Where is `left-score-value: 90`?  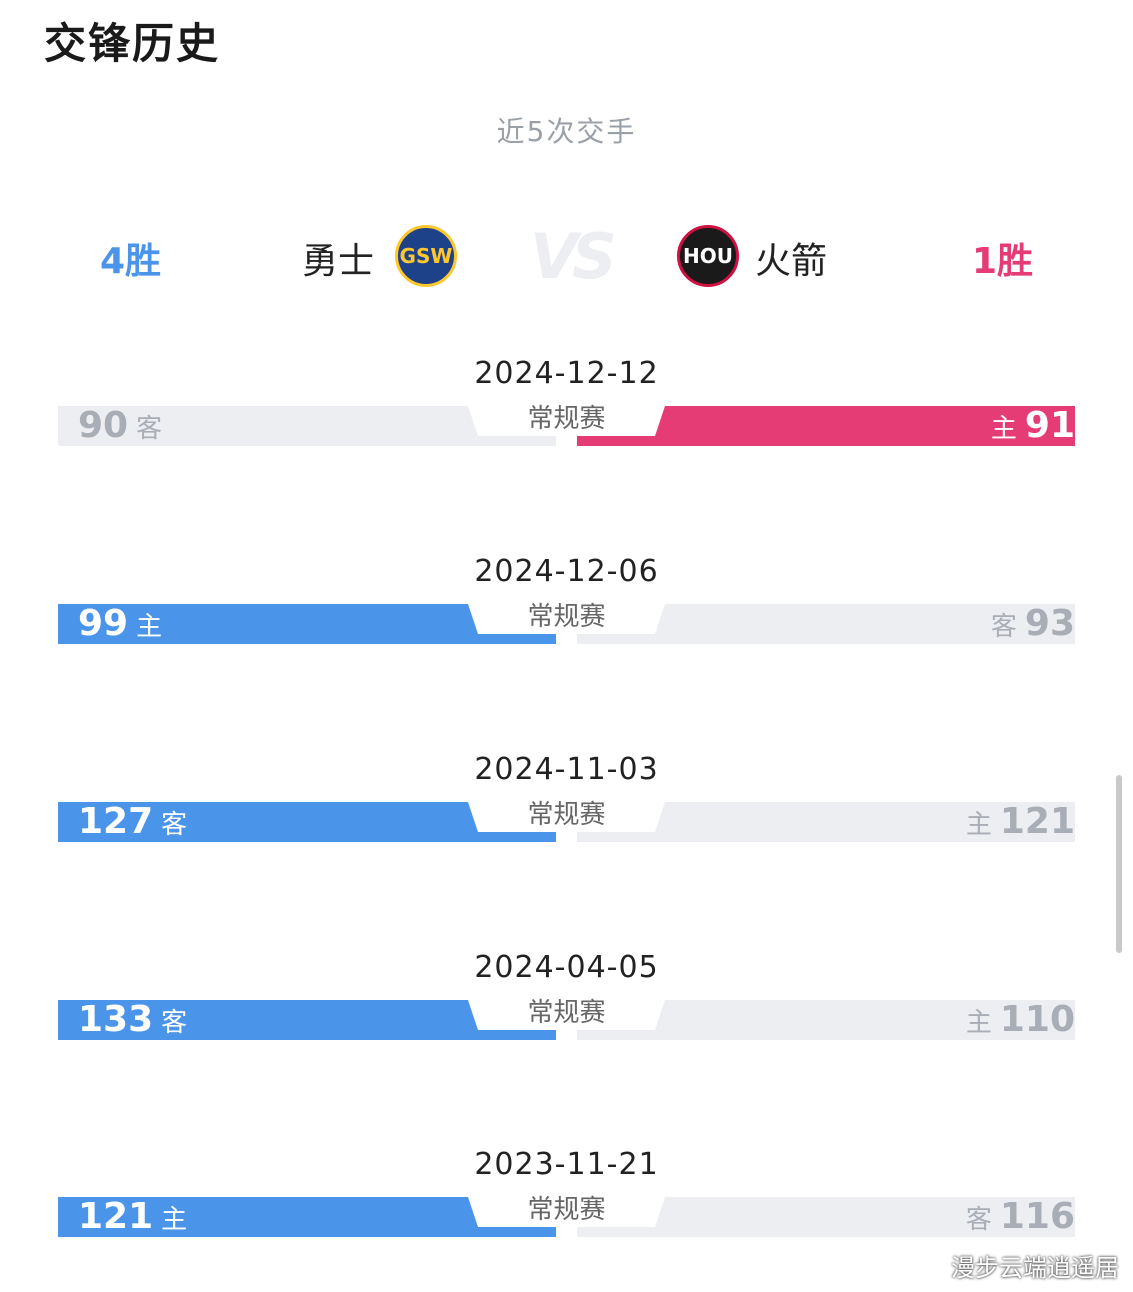 left-score-value: 90 is located at coordinates (103, 425).